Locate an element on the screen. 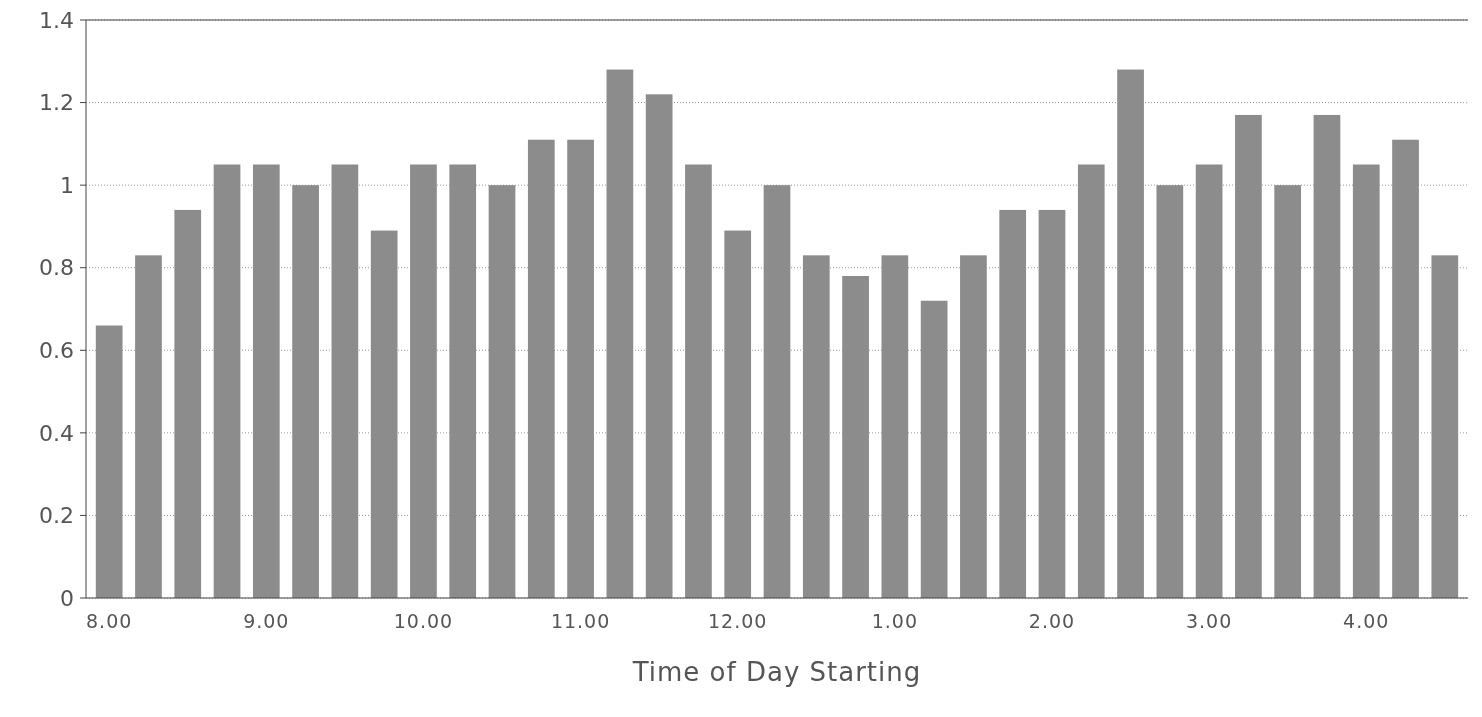  y-tick-label: 1.2 is located at coordinates (56, 103).